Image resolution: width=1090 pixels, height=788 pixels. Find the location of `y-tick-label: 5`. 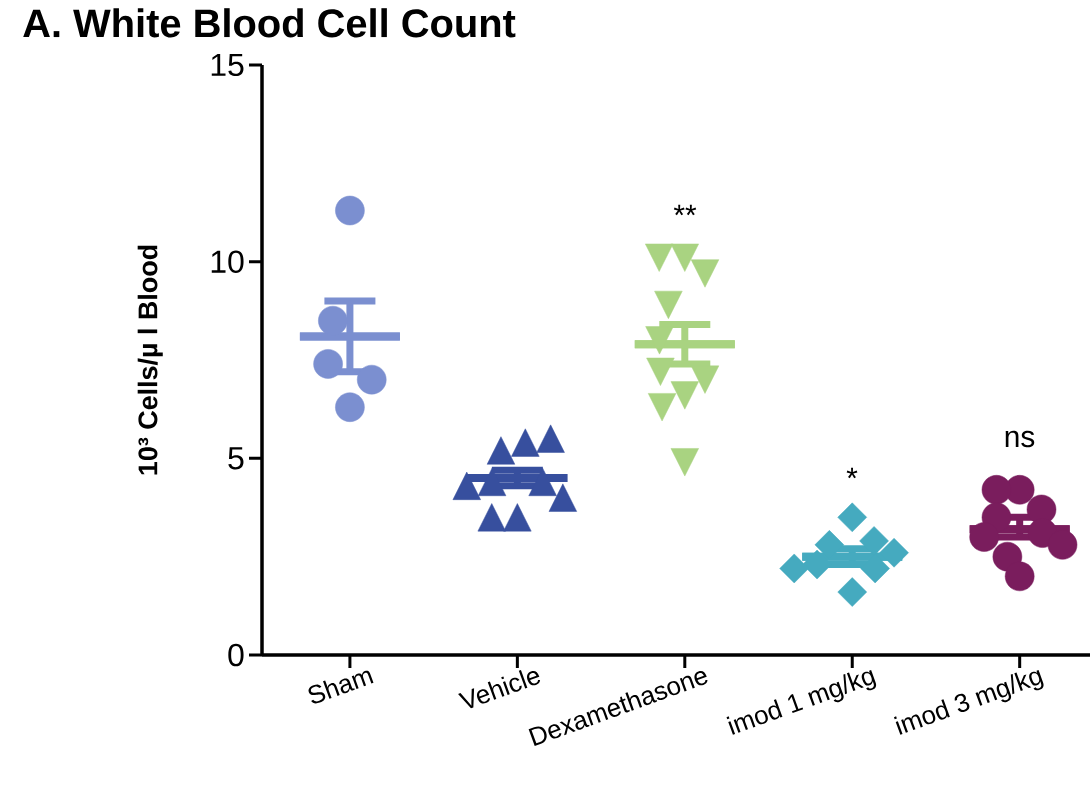

y-tick-label: 5 is located at coordinates (236, 458).